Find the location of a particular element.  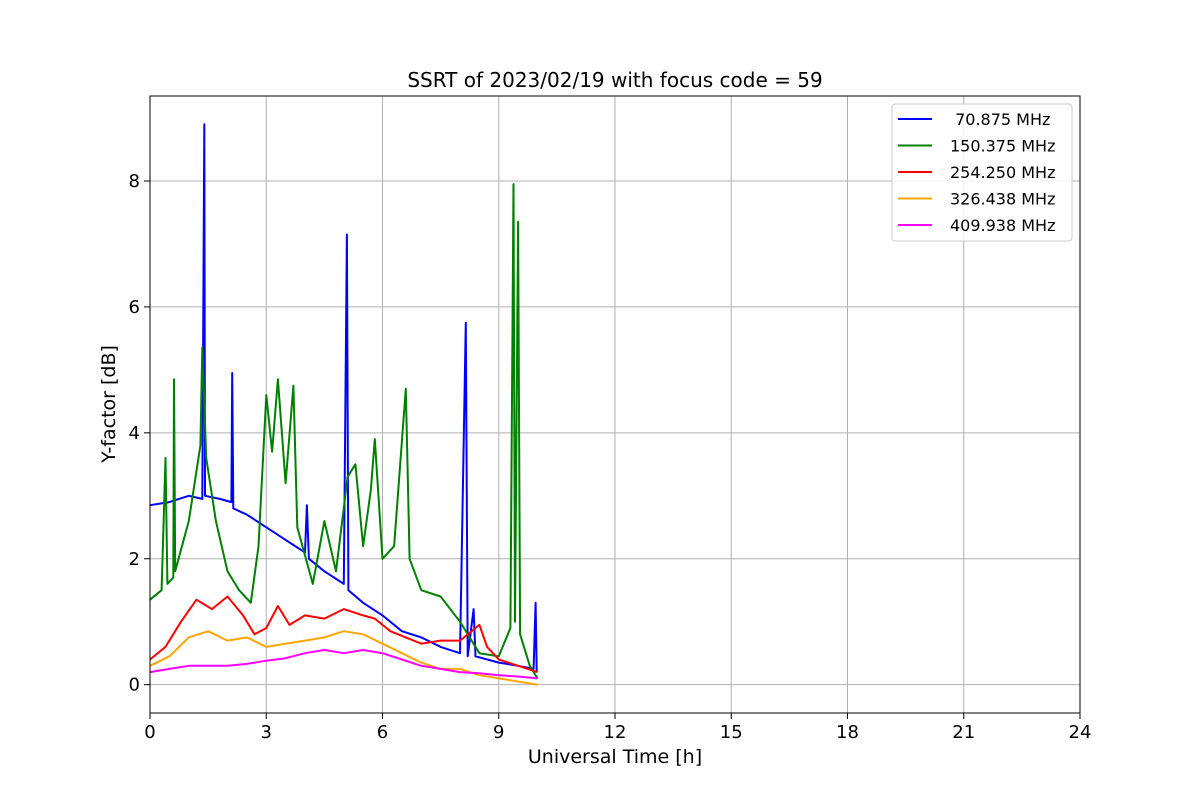

chart-title: SSRT of 2023/02/19 with focus code = 59 is located at coordinates (614, 80).